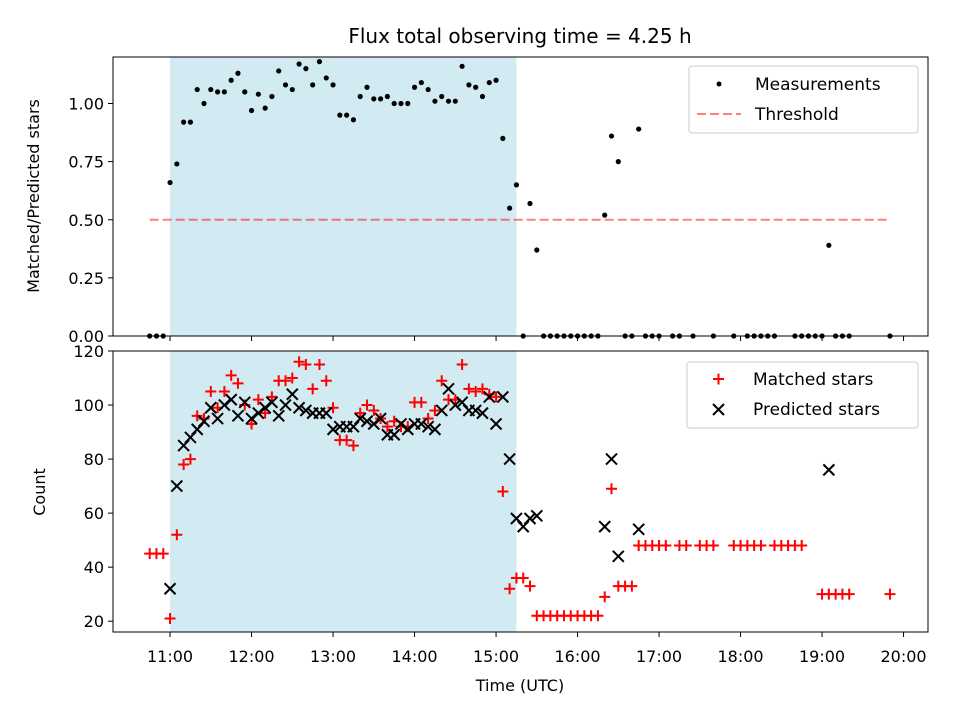 The height and width of the screenshot is (720, 960). I want to click on x-tick-label: 15:00, so click(496, 656).